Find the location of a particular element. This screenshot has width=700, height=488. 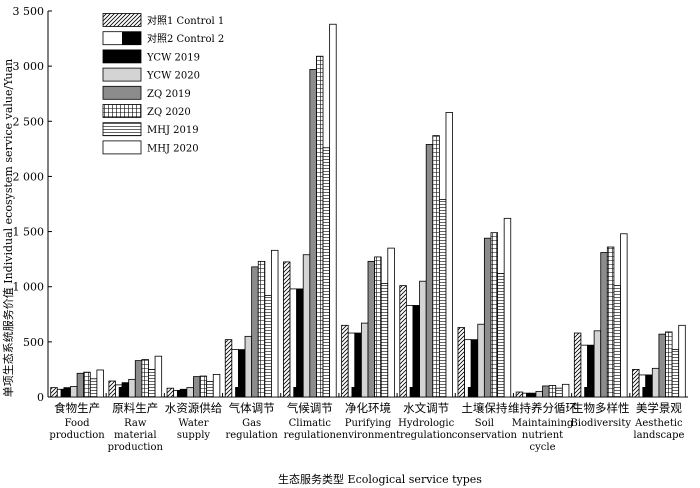

legend-label: ZQ 2020 is located at coordinates (169, 112).